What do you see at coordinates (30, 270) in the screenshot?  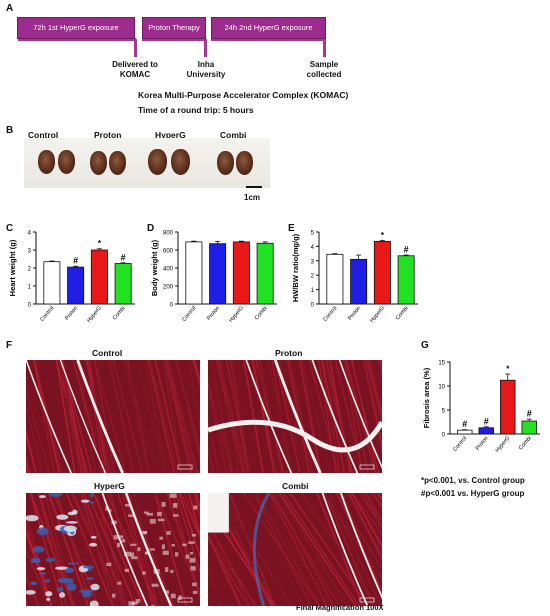 I see `y-tick-label: 2` at bounding box center [30, 270].